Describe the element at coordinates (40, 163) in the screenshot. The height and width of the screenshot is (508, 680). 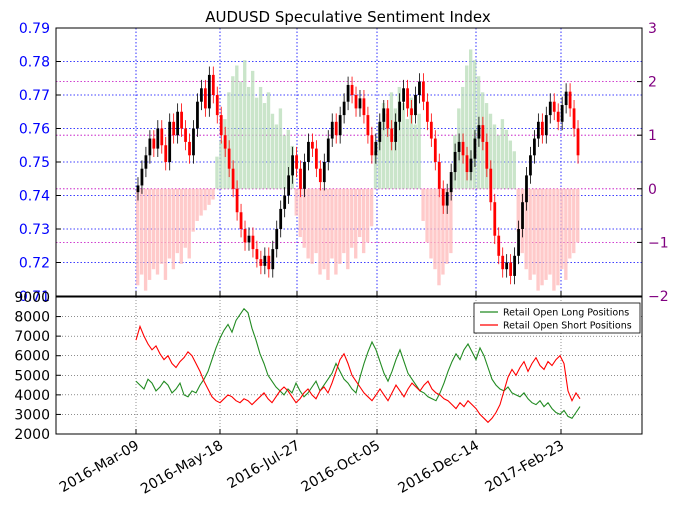
I see `price-axis: 0.71 0.72 0.73 0.74 0.75 0.76 0.77 0.78 0.79` at that location.